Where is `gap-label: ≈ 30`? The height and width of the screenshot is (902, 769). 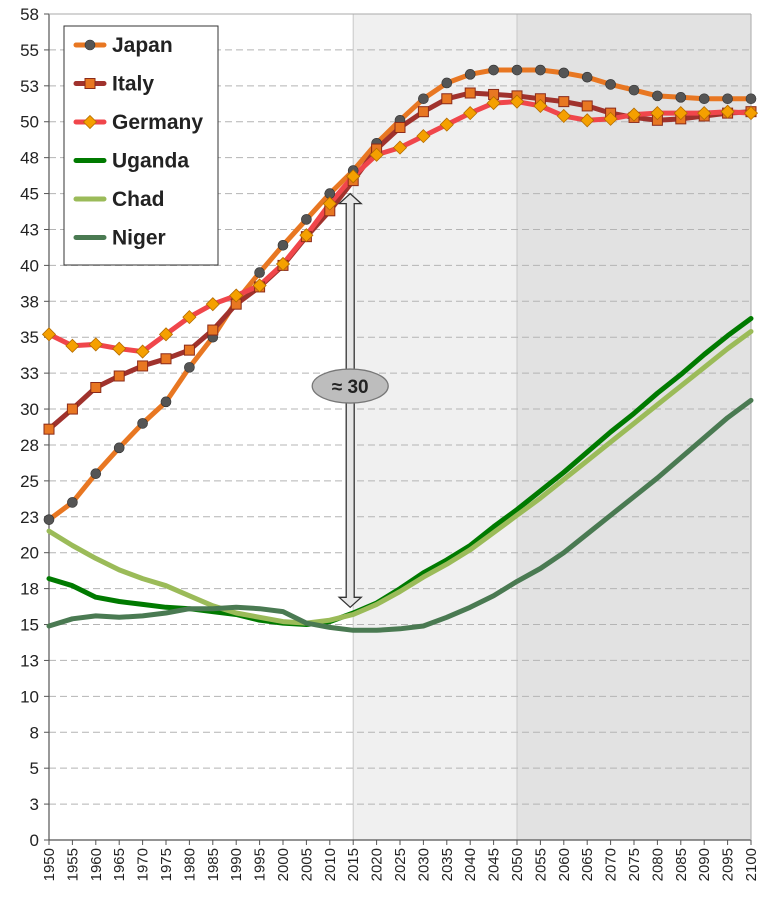 gap-label: ≈ 30 is located at coordinates (350, 387).